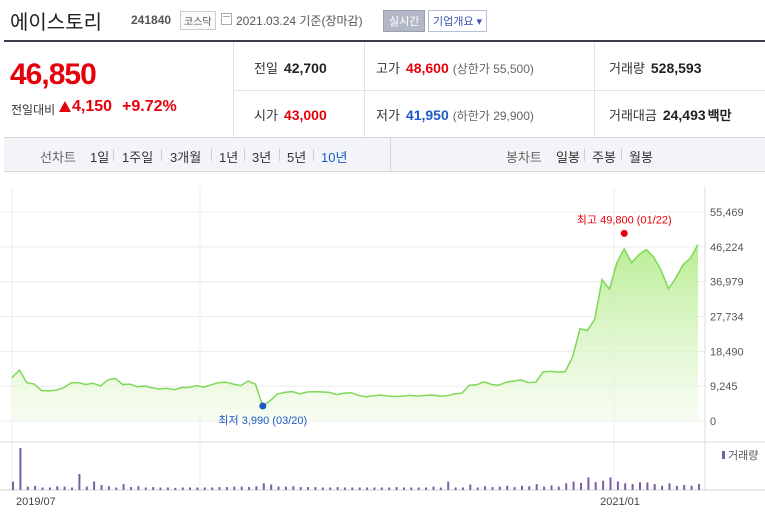 This screenshot has width=765, height=523. What do you see at coordinates (53, 74) in the screenshot?
I see `current-price: 46,850` at bounding box center [53, 74].